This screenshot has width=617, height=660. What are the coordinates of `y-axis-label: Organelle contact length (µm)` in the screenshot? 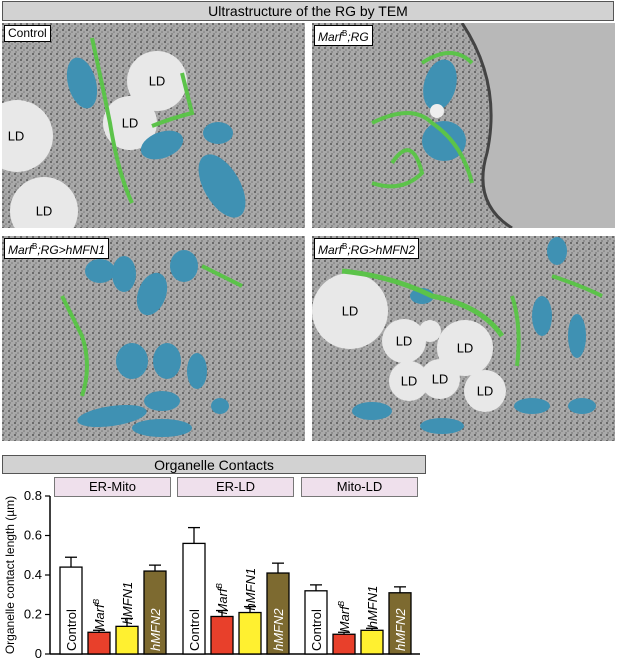 It's located at (10, 575).